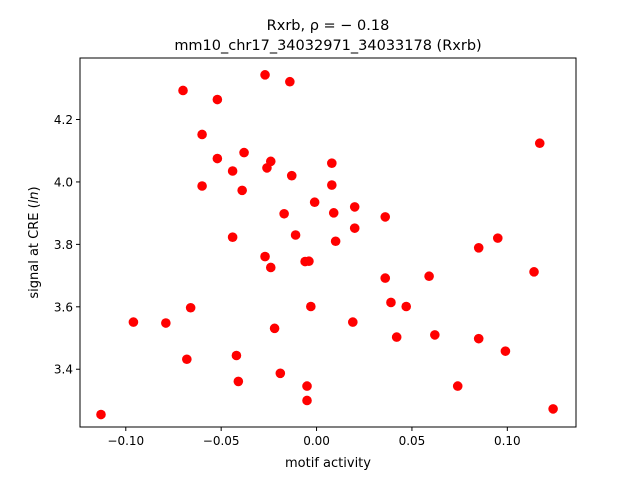 This screenshot has width=640, height=480. I want to click on y-axis-label: signal at CRE (ln), so click(34, 242).